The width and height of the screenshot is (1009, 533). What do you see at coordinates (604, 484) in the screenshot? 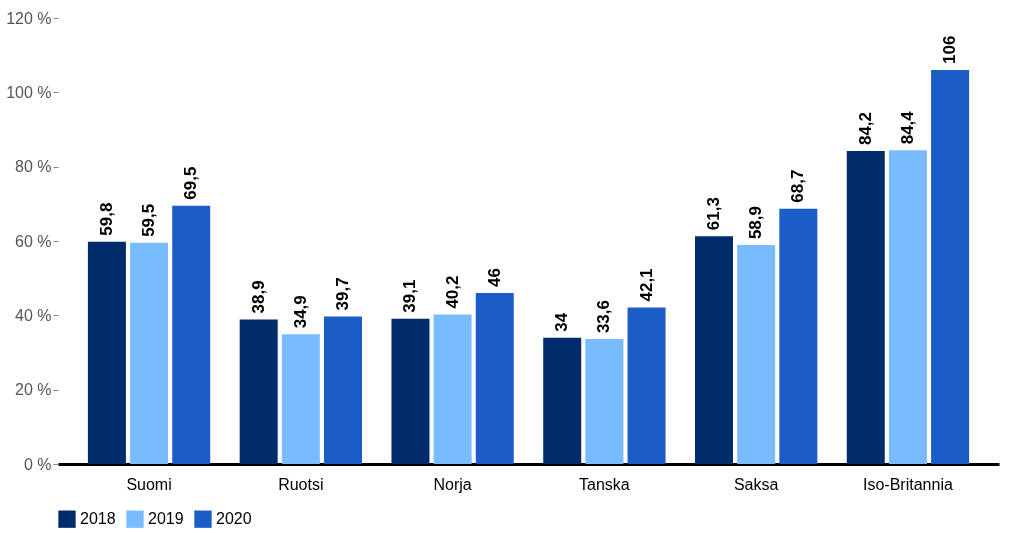
I see `x-tick-label: Tanska` at bounding box center [604, 484].